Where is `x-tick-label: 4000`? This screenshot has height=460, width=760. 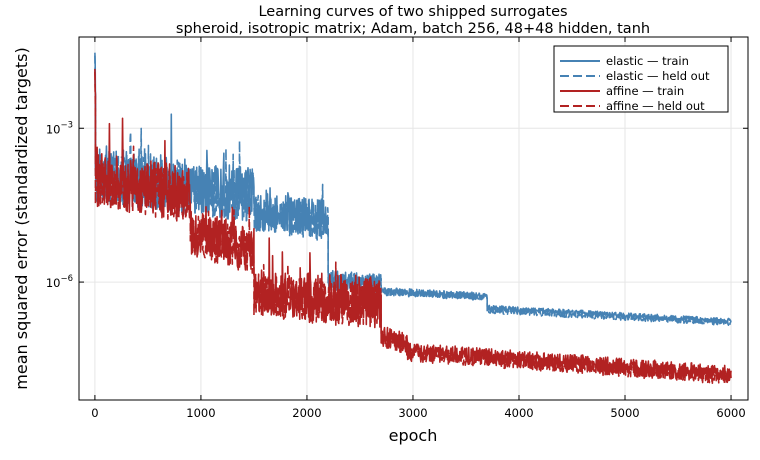
x-tick-label: 4000 is located at coordinates (518, 413).